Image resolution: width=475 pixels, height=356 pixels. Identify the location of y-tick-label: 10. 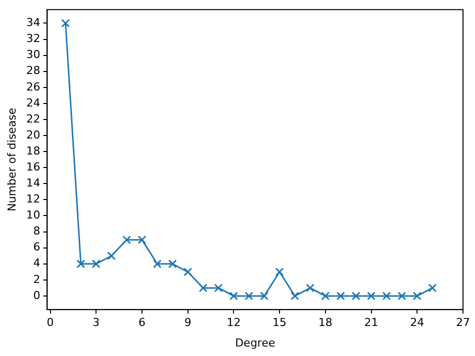
(33, 215).